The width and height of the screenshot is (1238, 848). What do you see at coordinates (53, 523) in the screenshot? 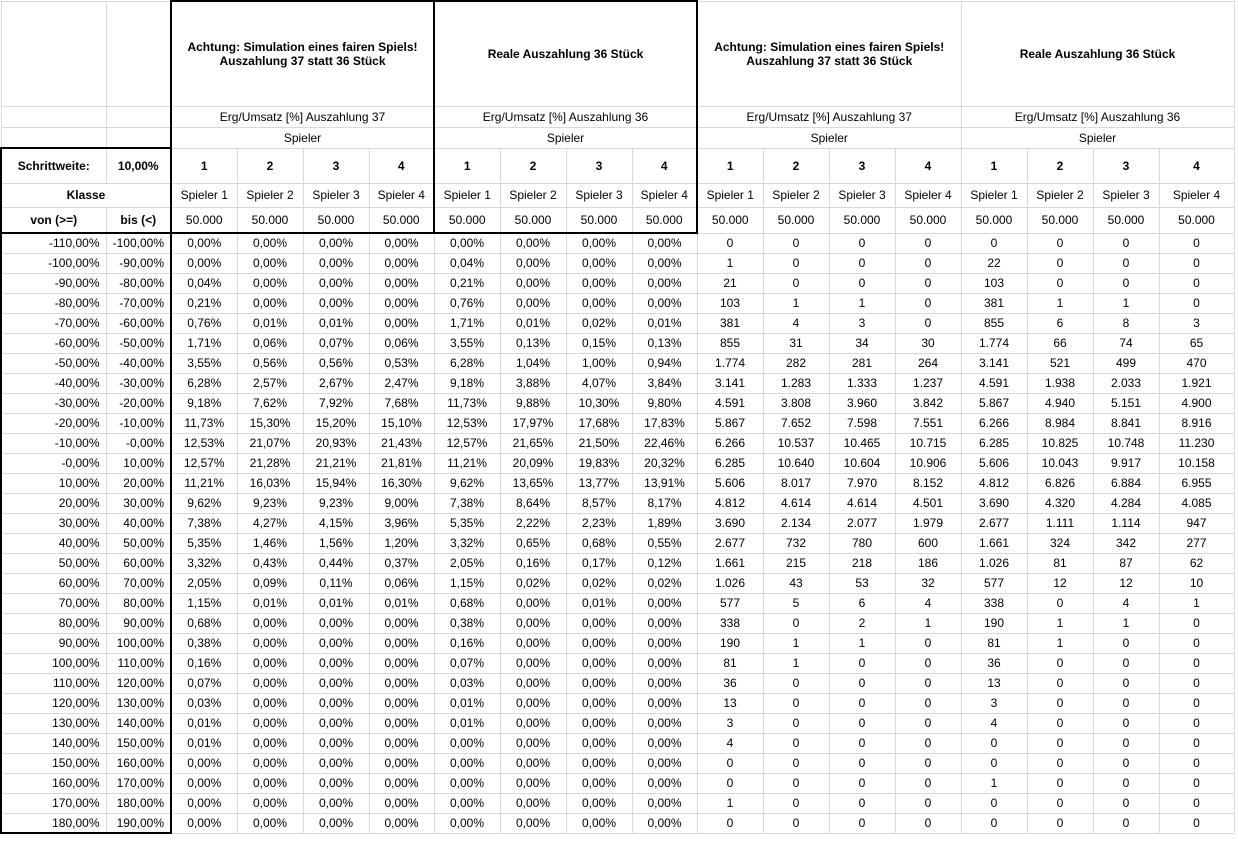
I see `class-from-cell: 30,00%` at bounding box center [53, 523].